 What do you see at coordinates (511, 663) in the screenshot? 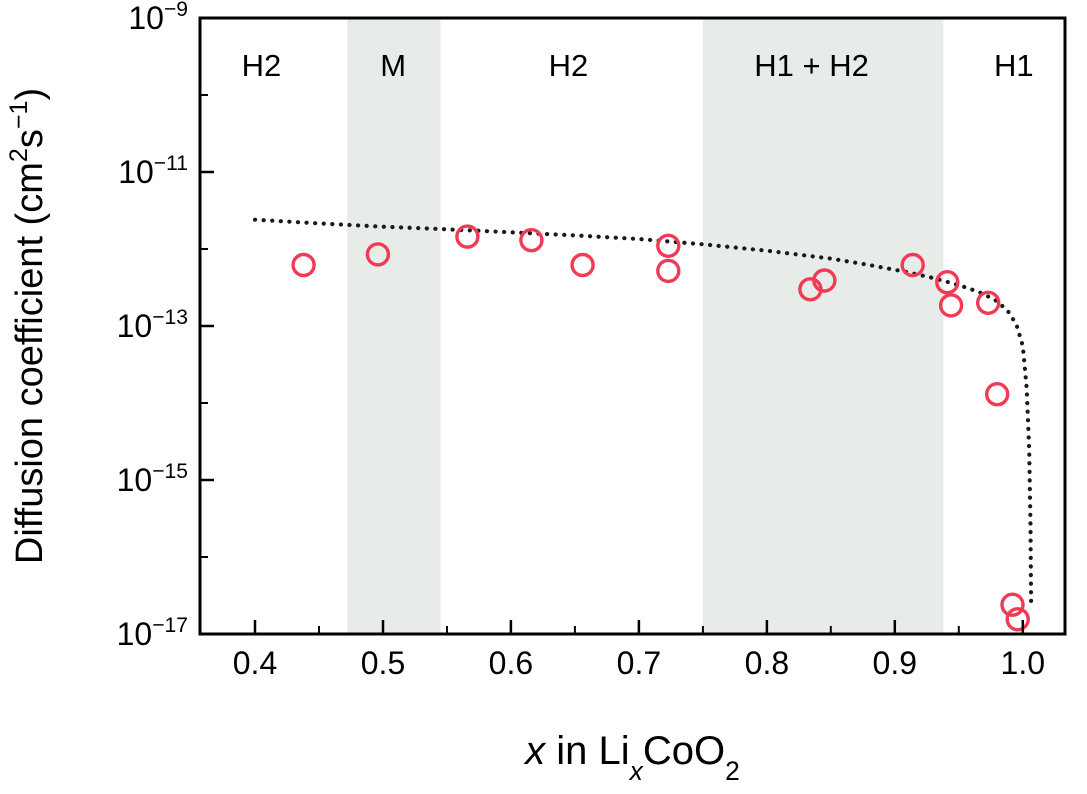
I see `x-tick-label: 0.6` at bounding box center [511, 663].